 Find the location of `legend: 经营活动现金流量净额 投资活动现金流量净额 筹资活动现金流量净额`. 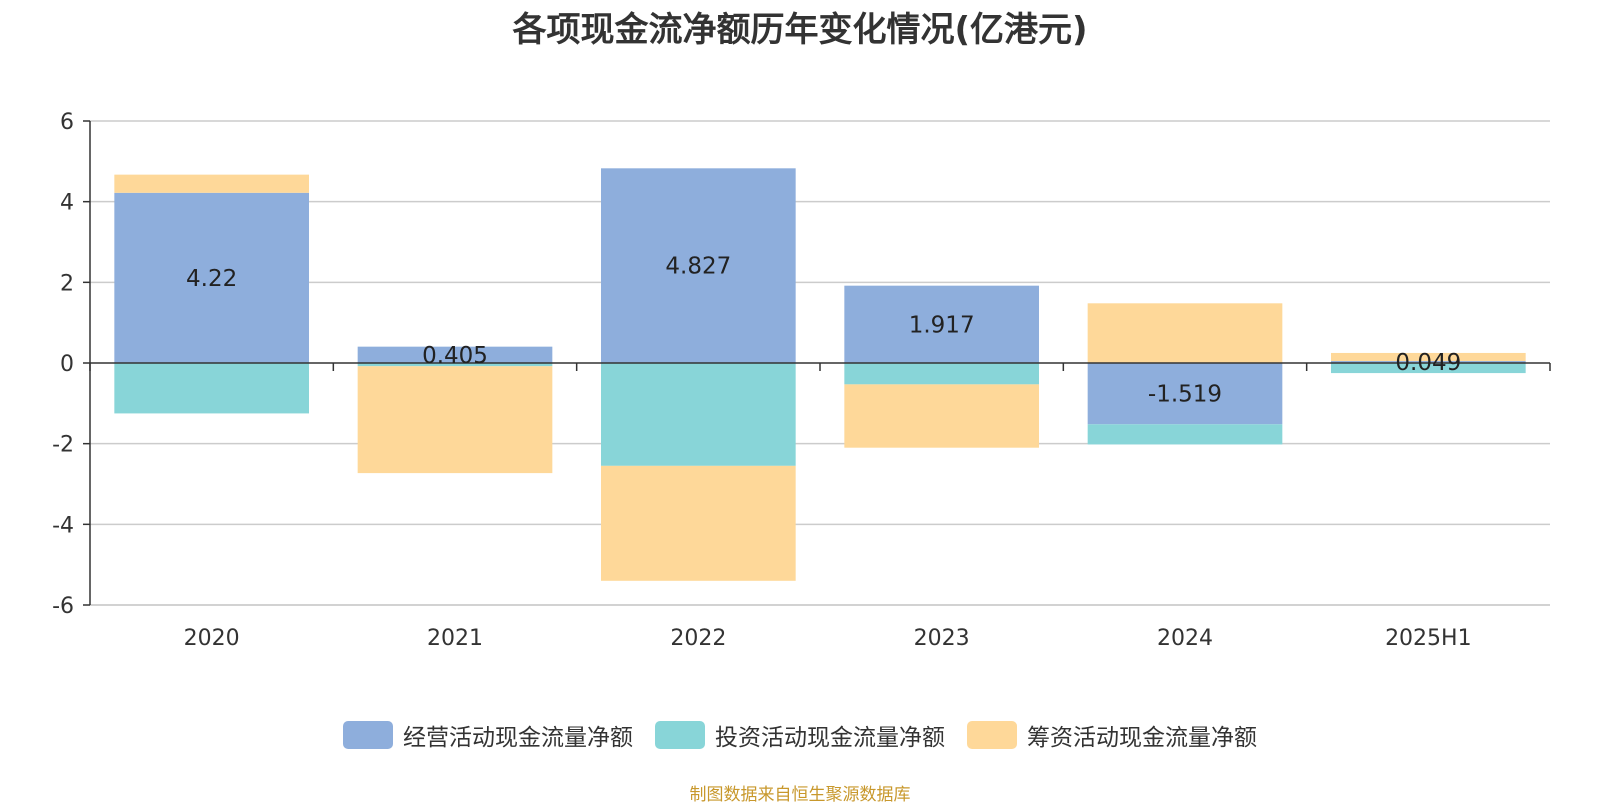

legend: 经营活动现金流量净额 投资活动现金流量净额 筹资活动现金流量净额 is located at coordinates (800, 735).